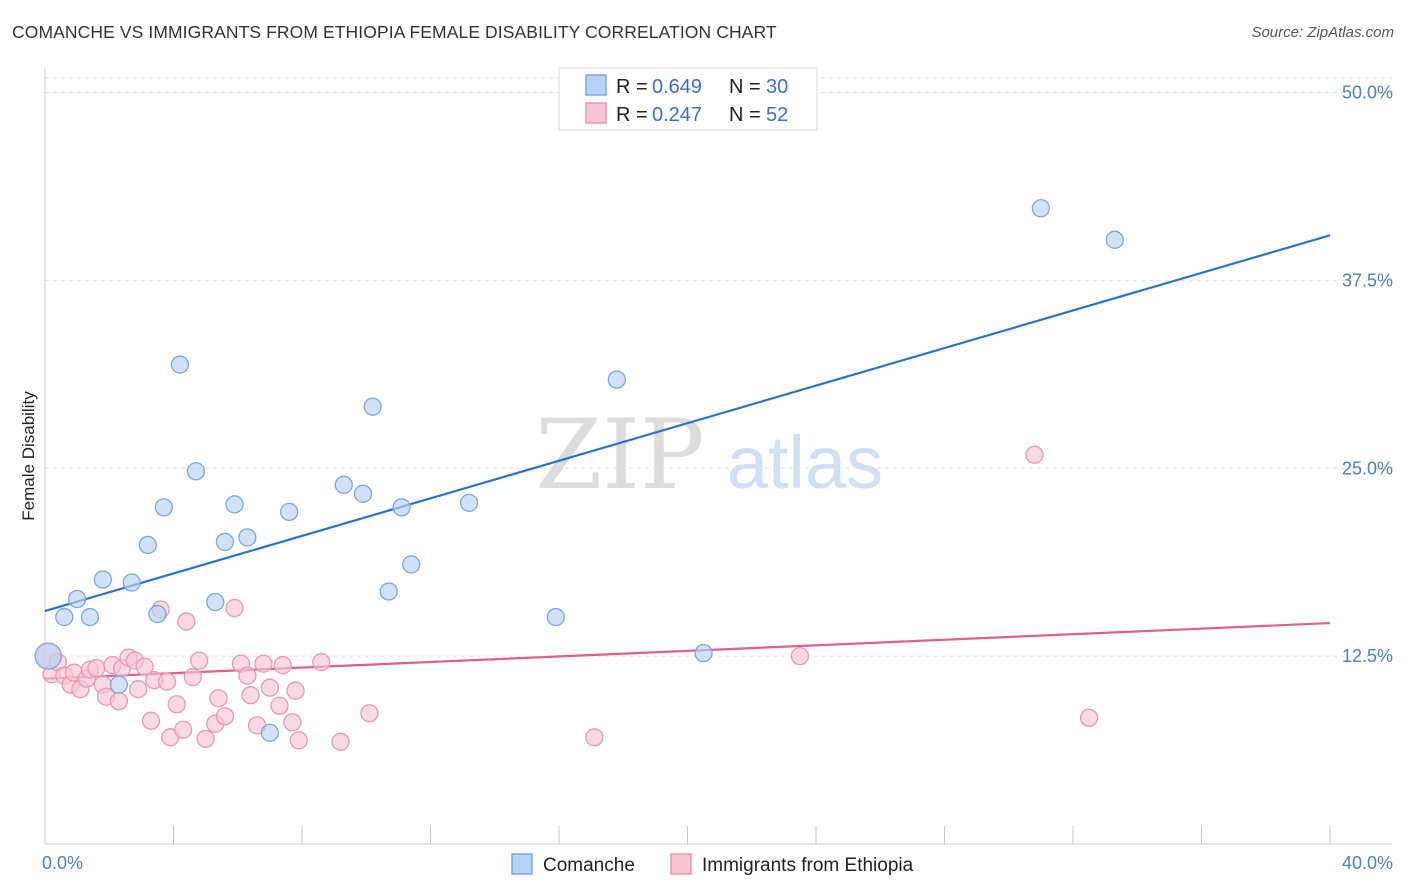 This screenshot has height=892, width=1406. What do you see at coordinates (1322, 32) in the screenshot?
I see `source-label: Source: ZipAtlas.com` at bounding box center [1322, 32].